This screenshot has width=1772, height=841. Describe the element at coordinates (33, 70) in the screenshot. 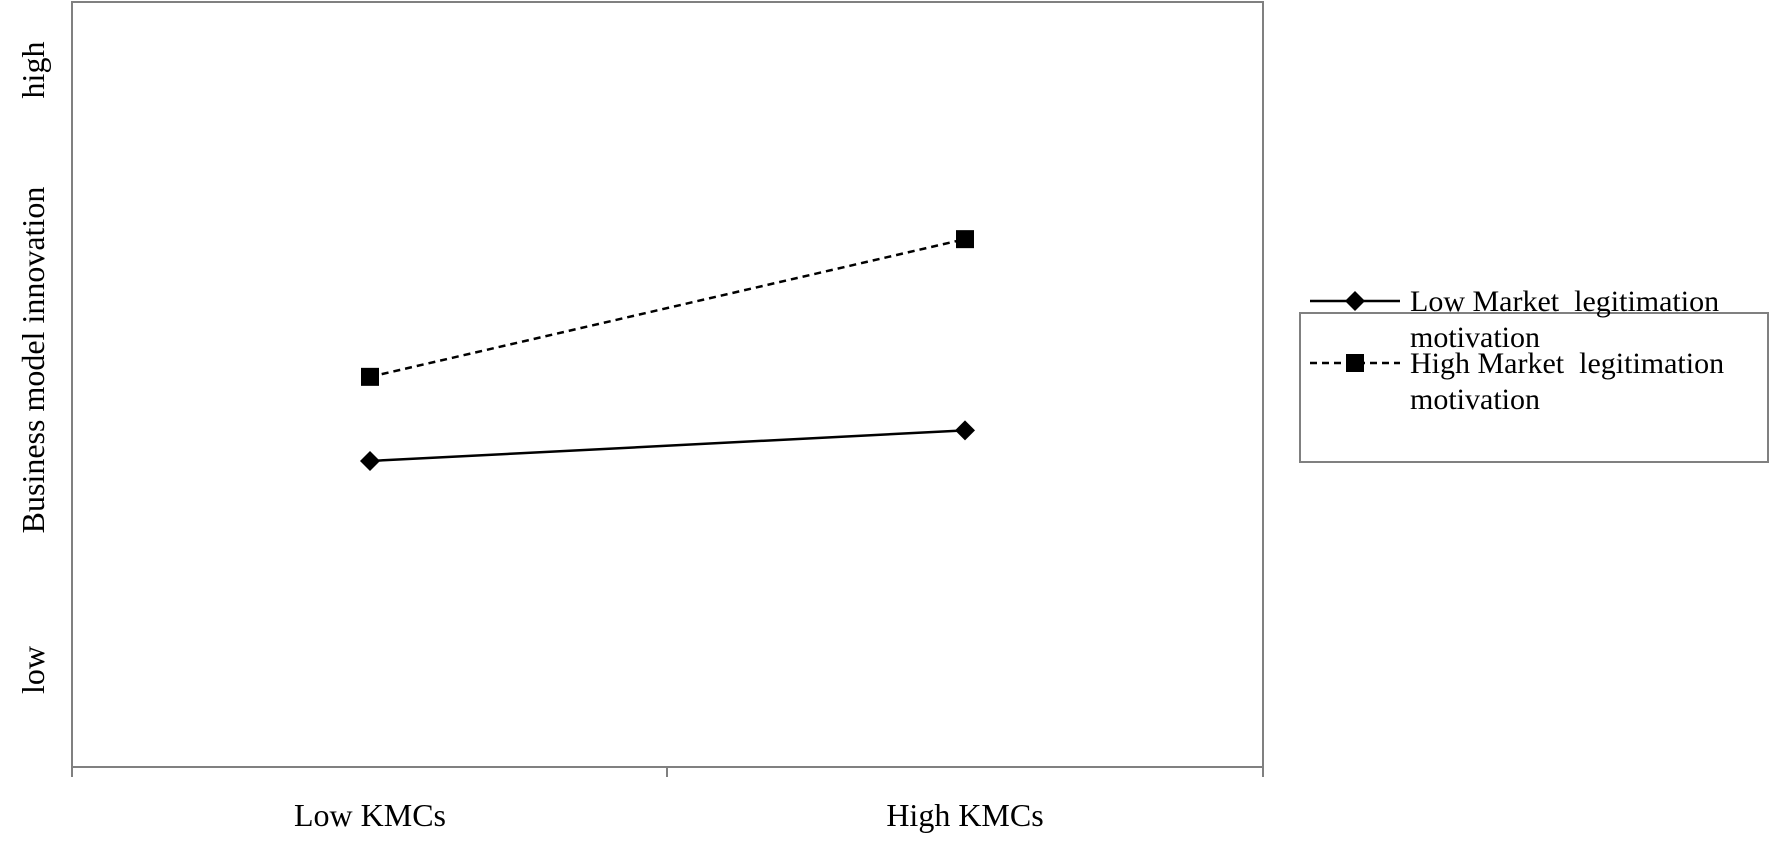

I see `y-tick-label-high: high` at that location.